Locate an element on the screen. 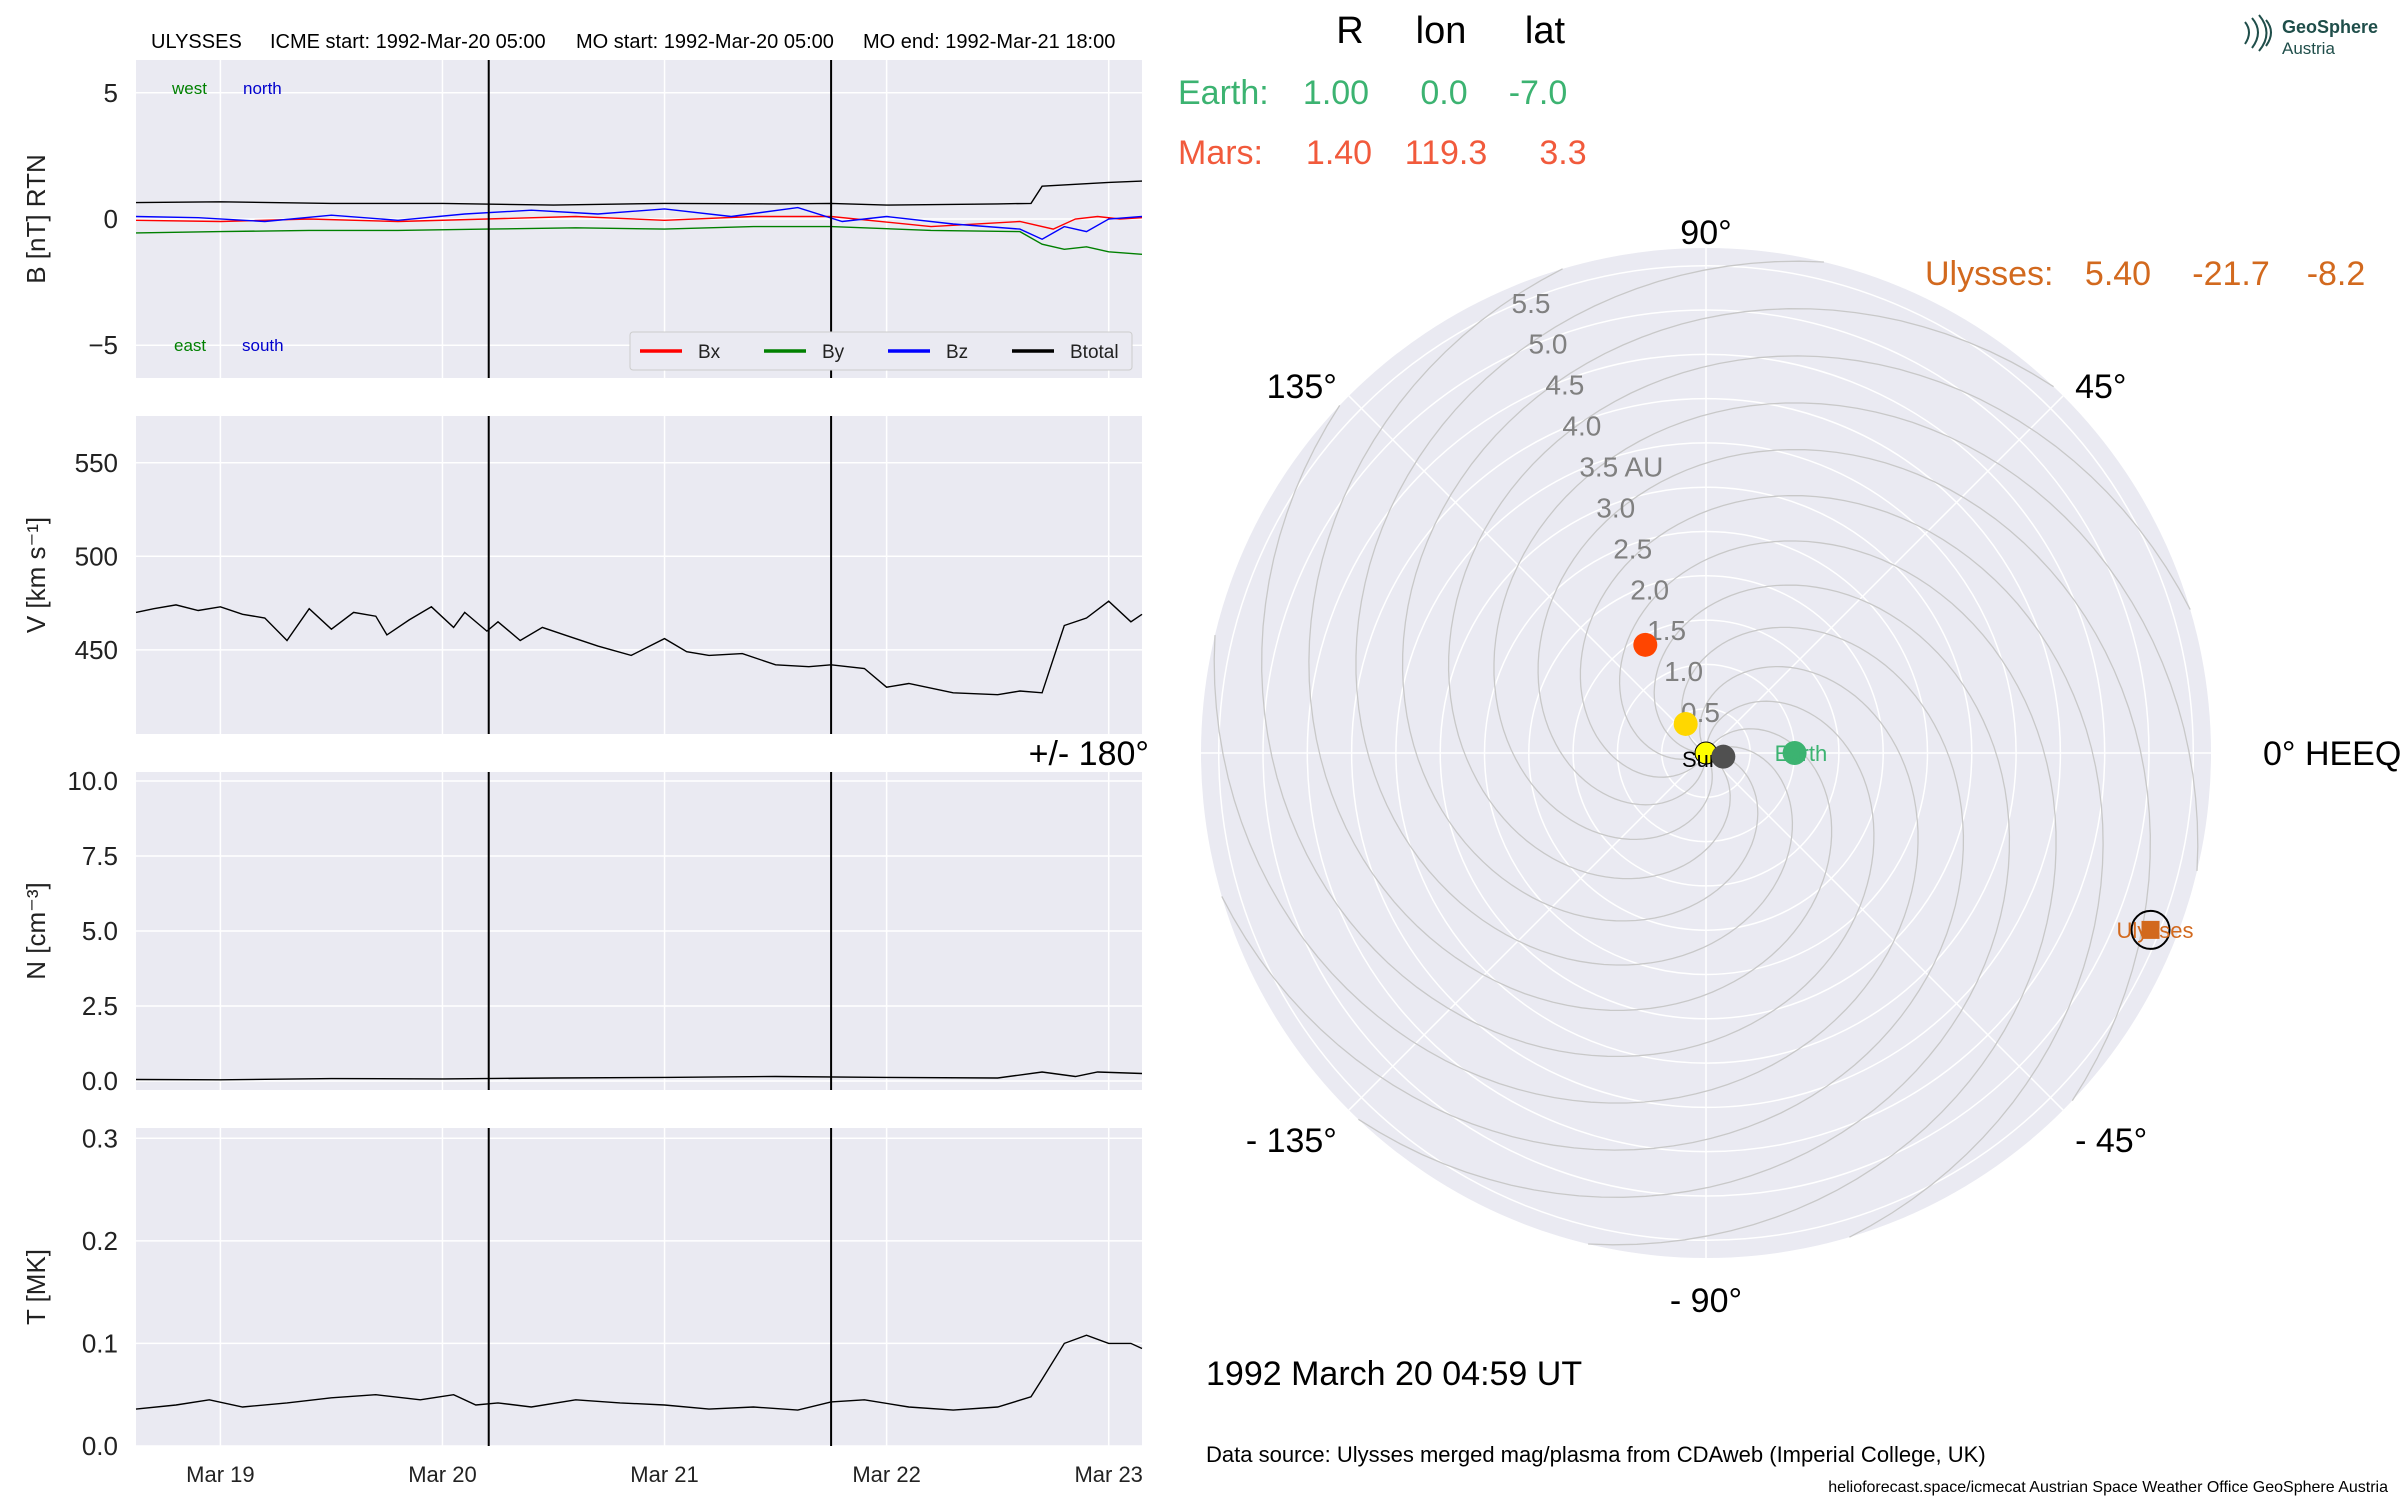 The width and height of the screenshot is (2400, 1500). angle-label: - 45° is located at coordinates (2111, 1141).